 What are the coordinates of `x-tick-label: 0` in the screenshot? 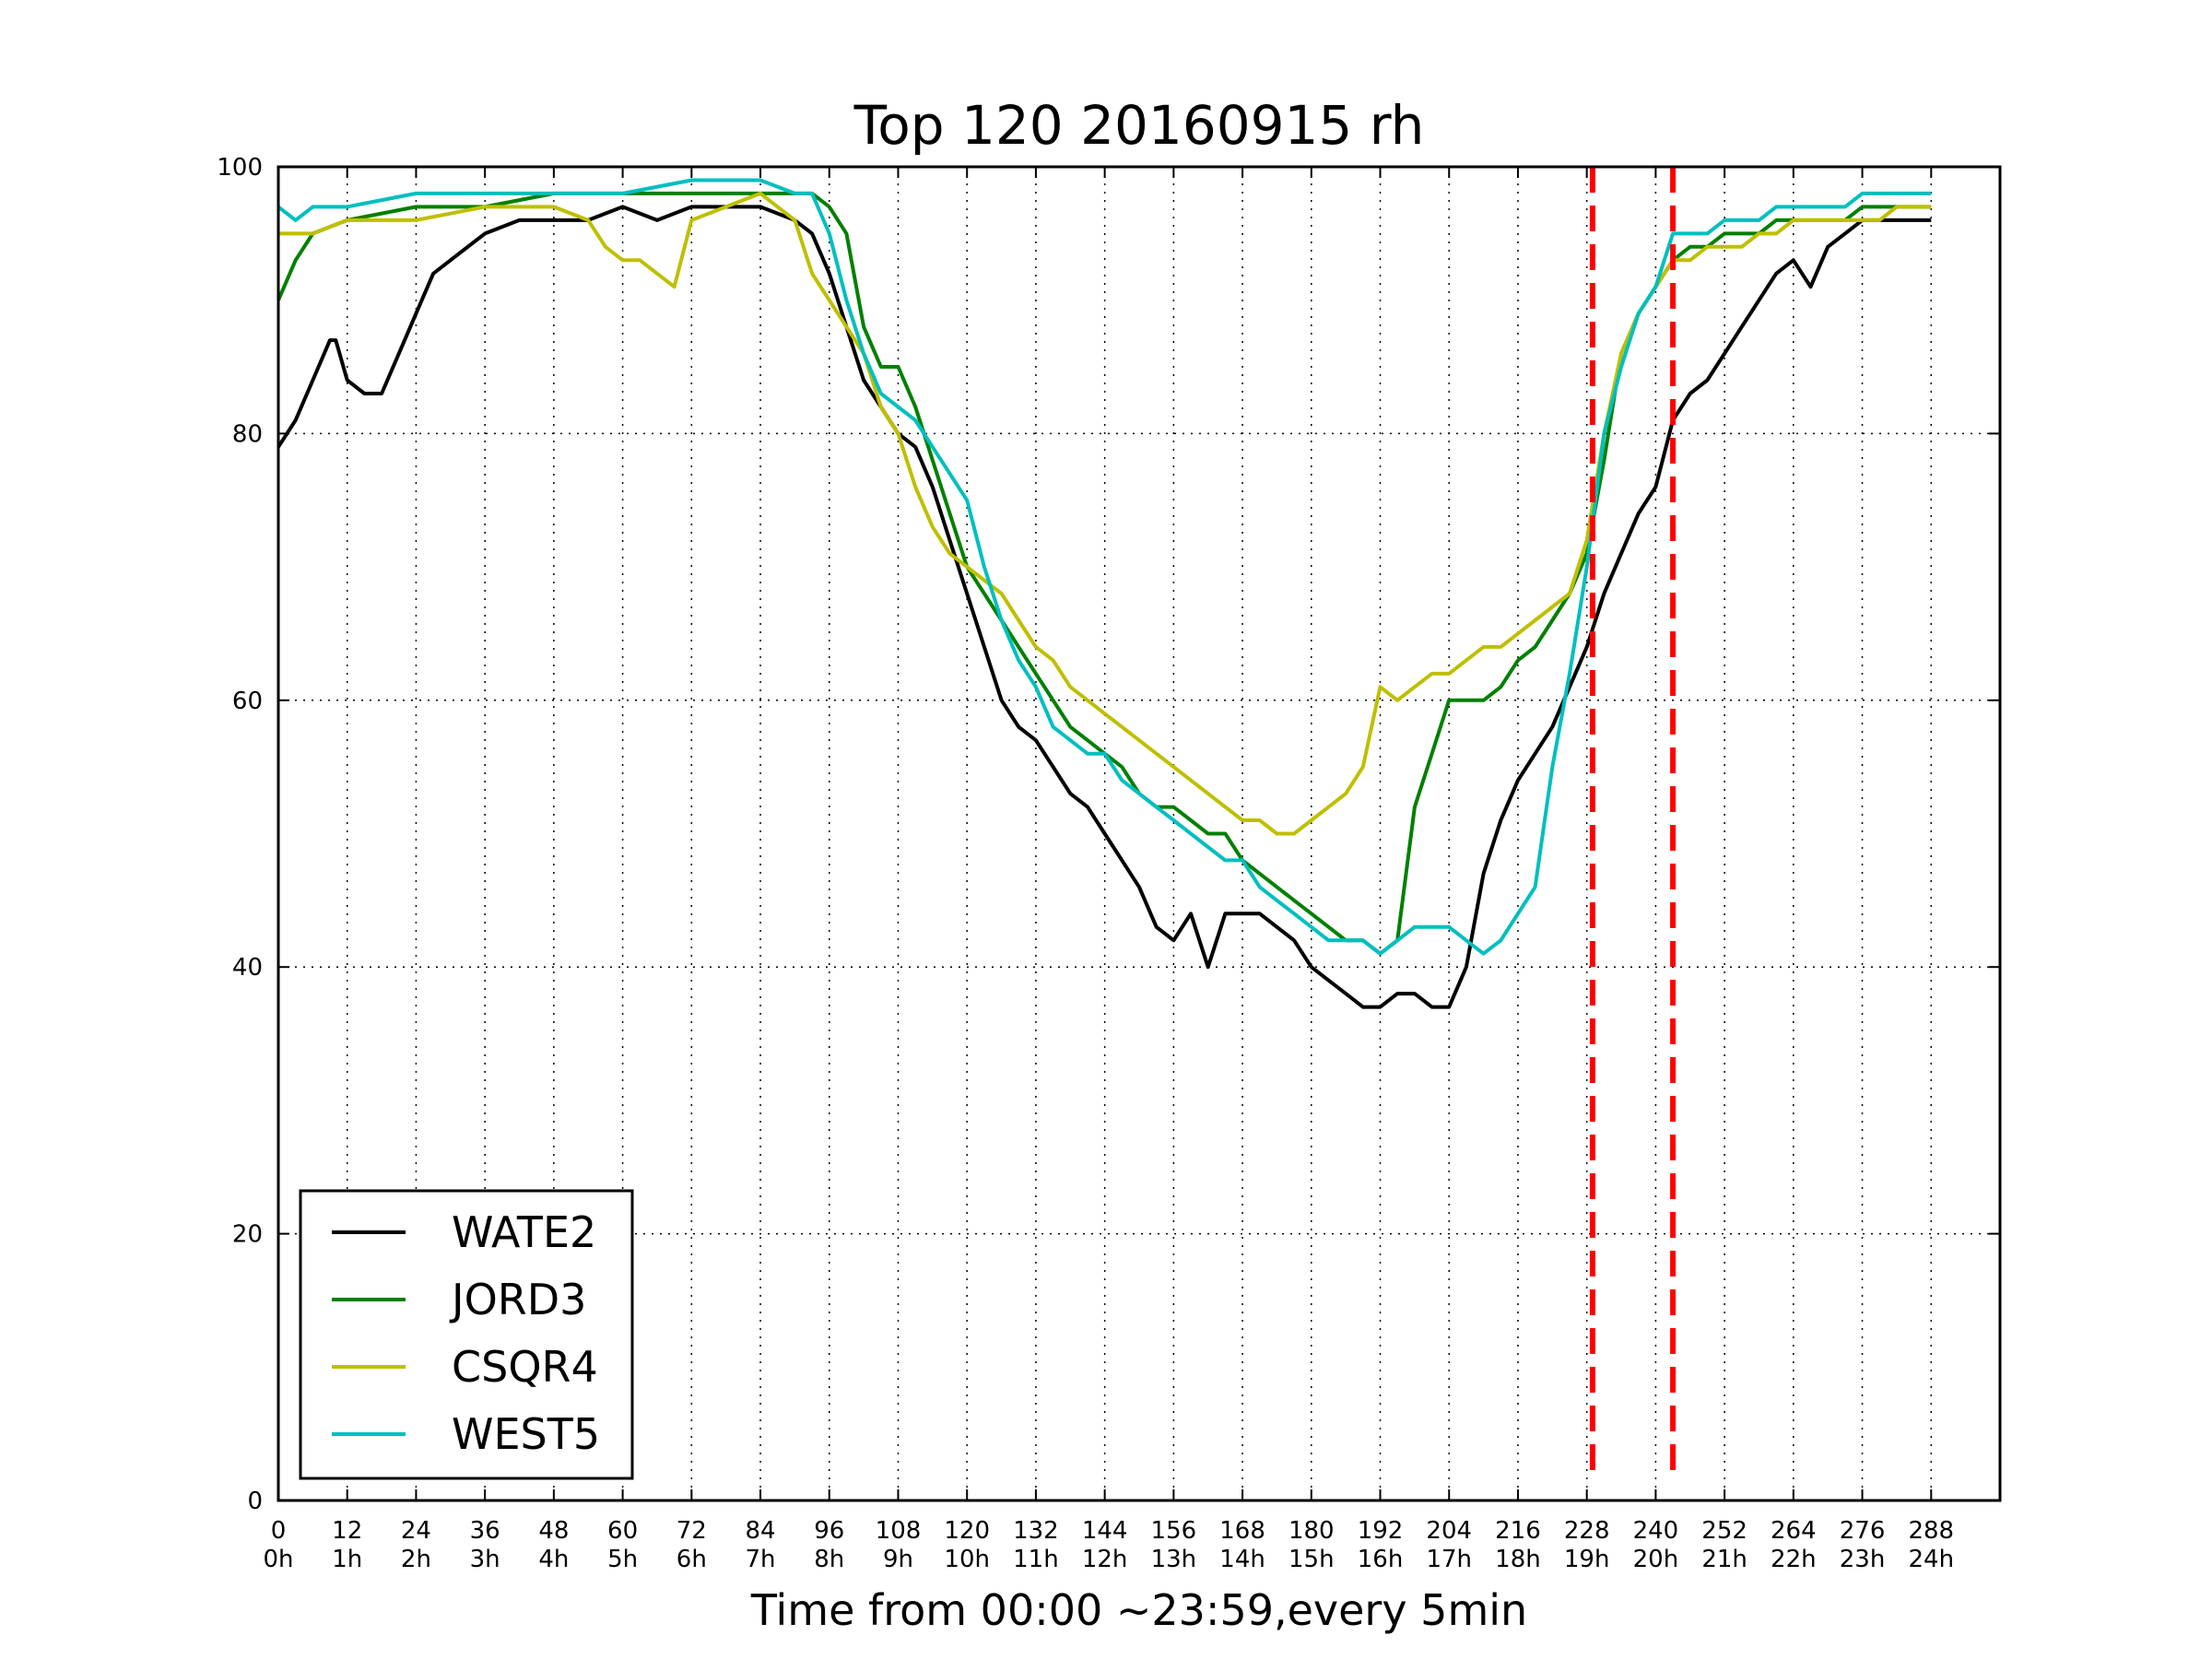 It's located at (279, 1531).